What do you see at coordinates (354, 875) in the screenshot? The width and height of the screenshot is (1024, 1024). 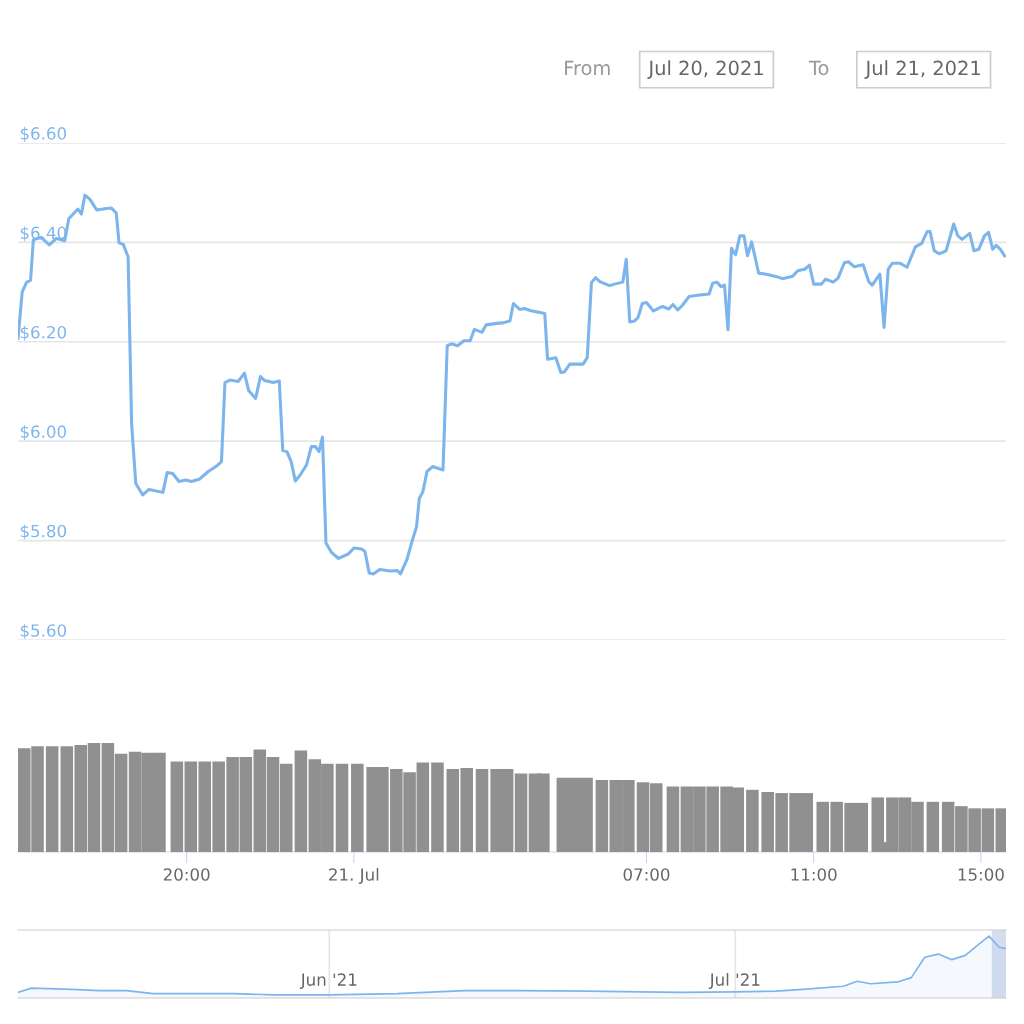 I see `x-tick-label: 21. Jul` at bounding box center [354, 875].